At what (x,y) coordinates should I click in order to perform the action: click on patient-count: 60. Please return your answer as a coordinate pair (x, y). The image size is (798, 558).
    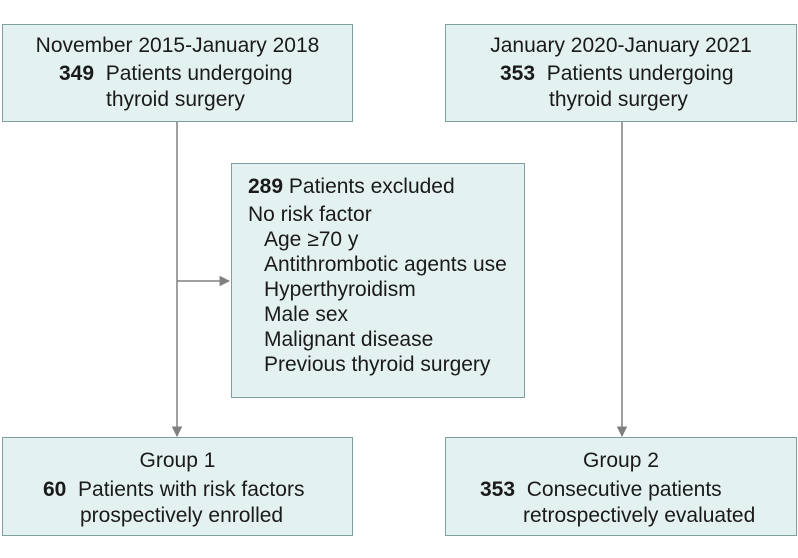
    Looking at the image, I should click on (55, 489).